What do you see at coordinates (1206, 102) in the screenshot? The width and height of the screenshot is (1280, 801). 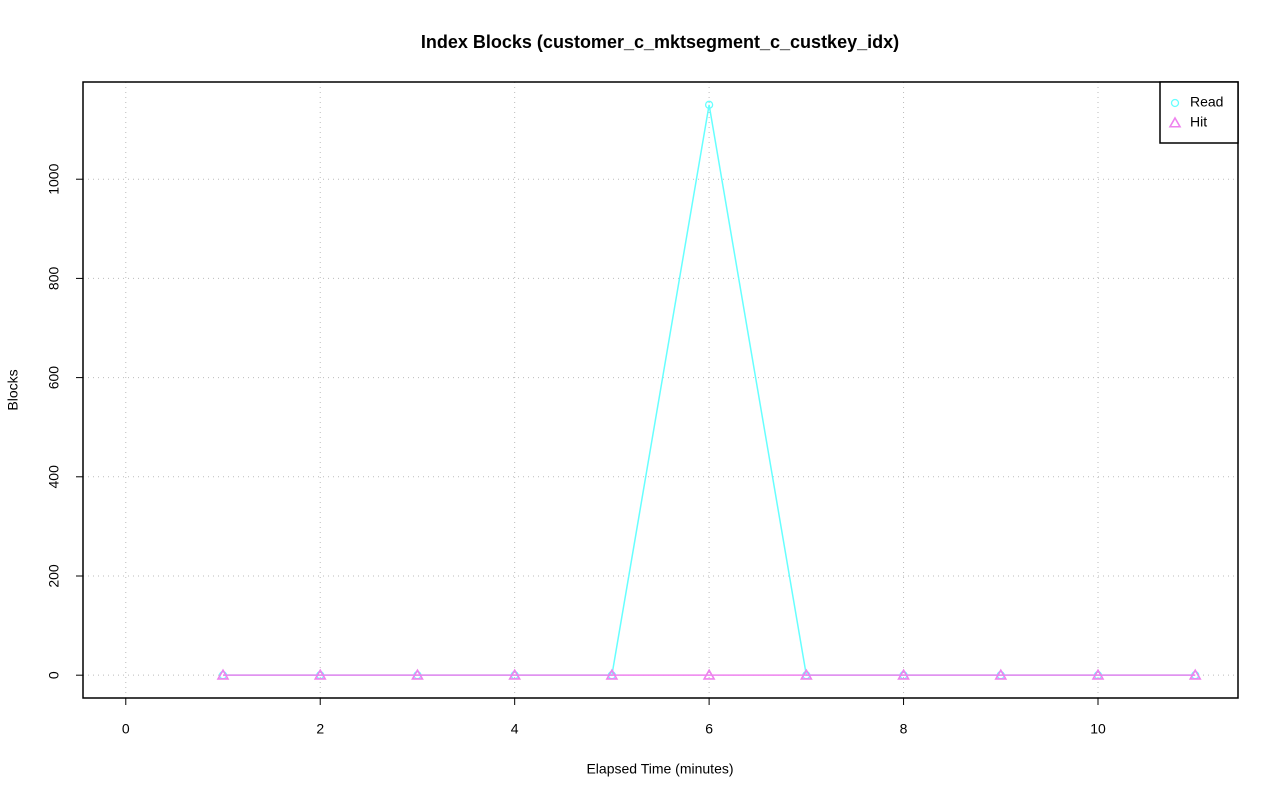 I see `legend-label: Read` at bounding box center [1206, 102].